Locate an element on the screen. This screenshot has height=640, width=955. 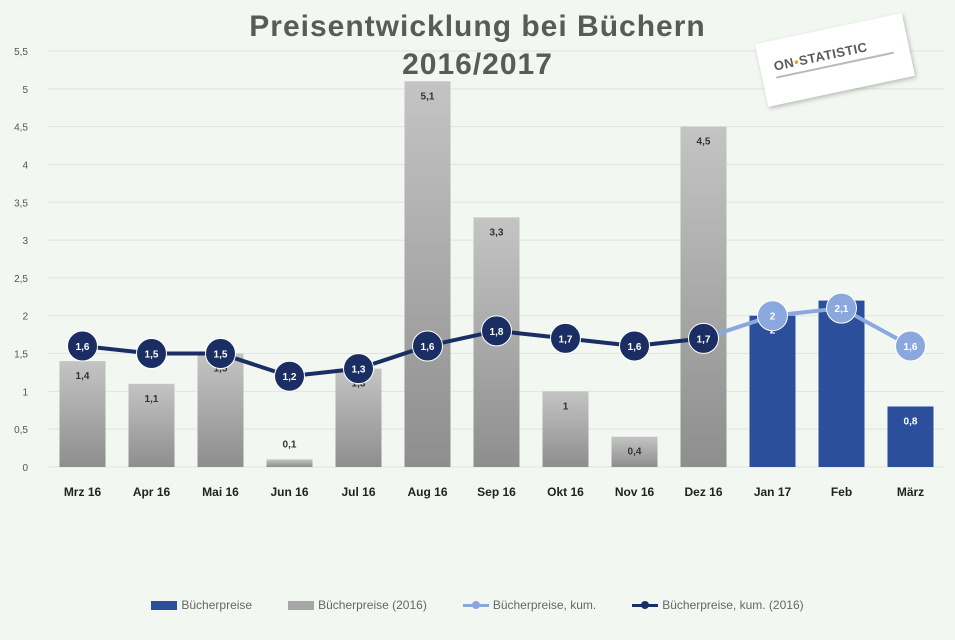
y-tick-label: 4 is located at coordinates (25, 165).